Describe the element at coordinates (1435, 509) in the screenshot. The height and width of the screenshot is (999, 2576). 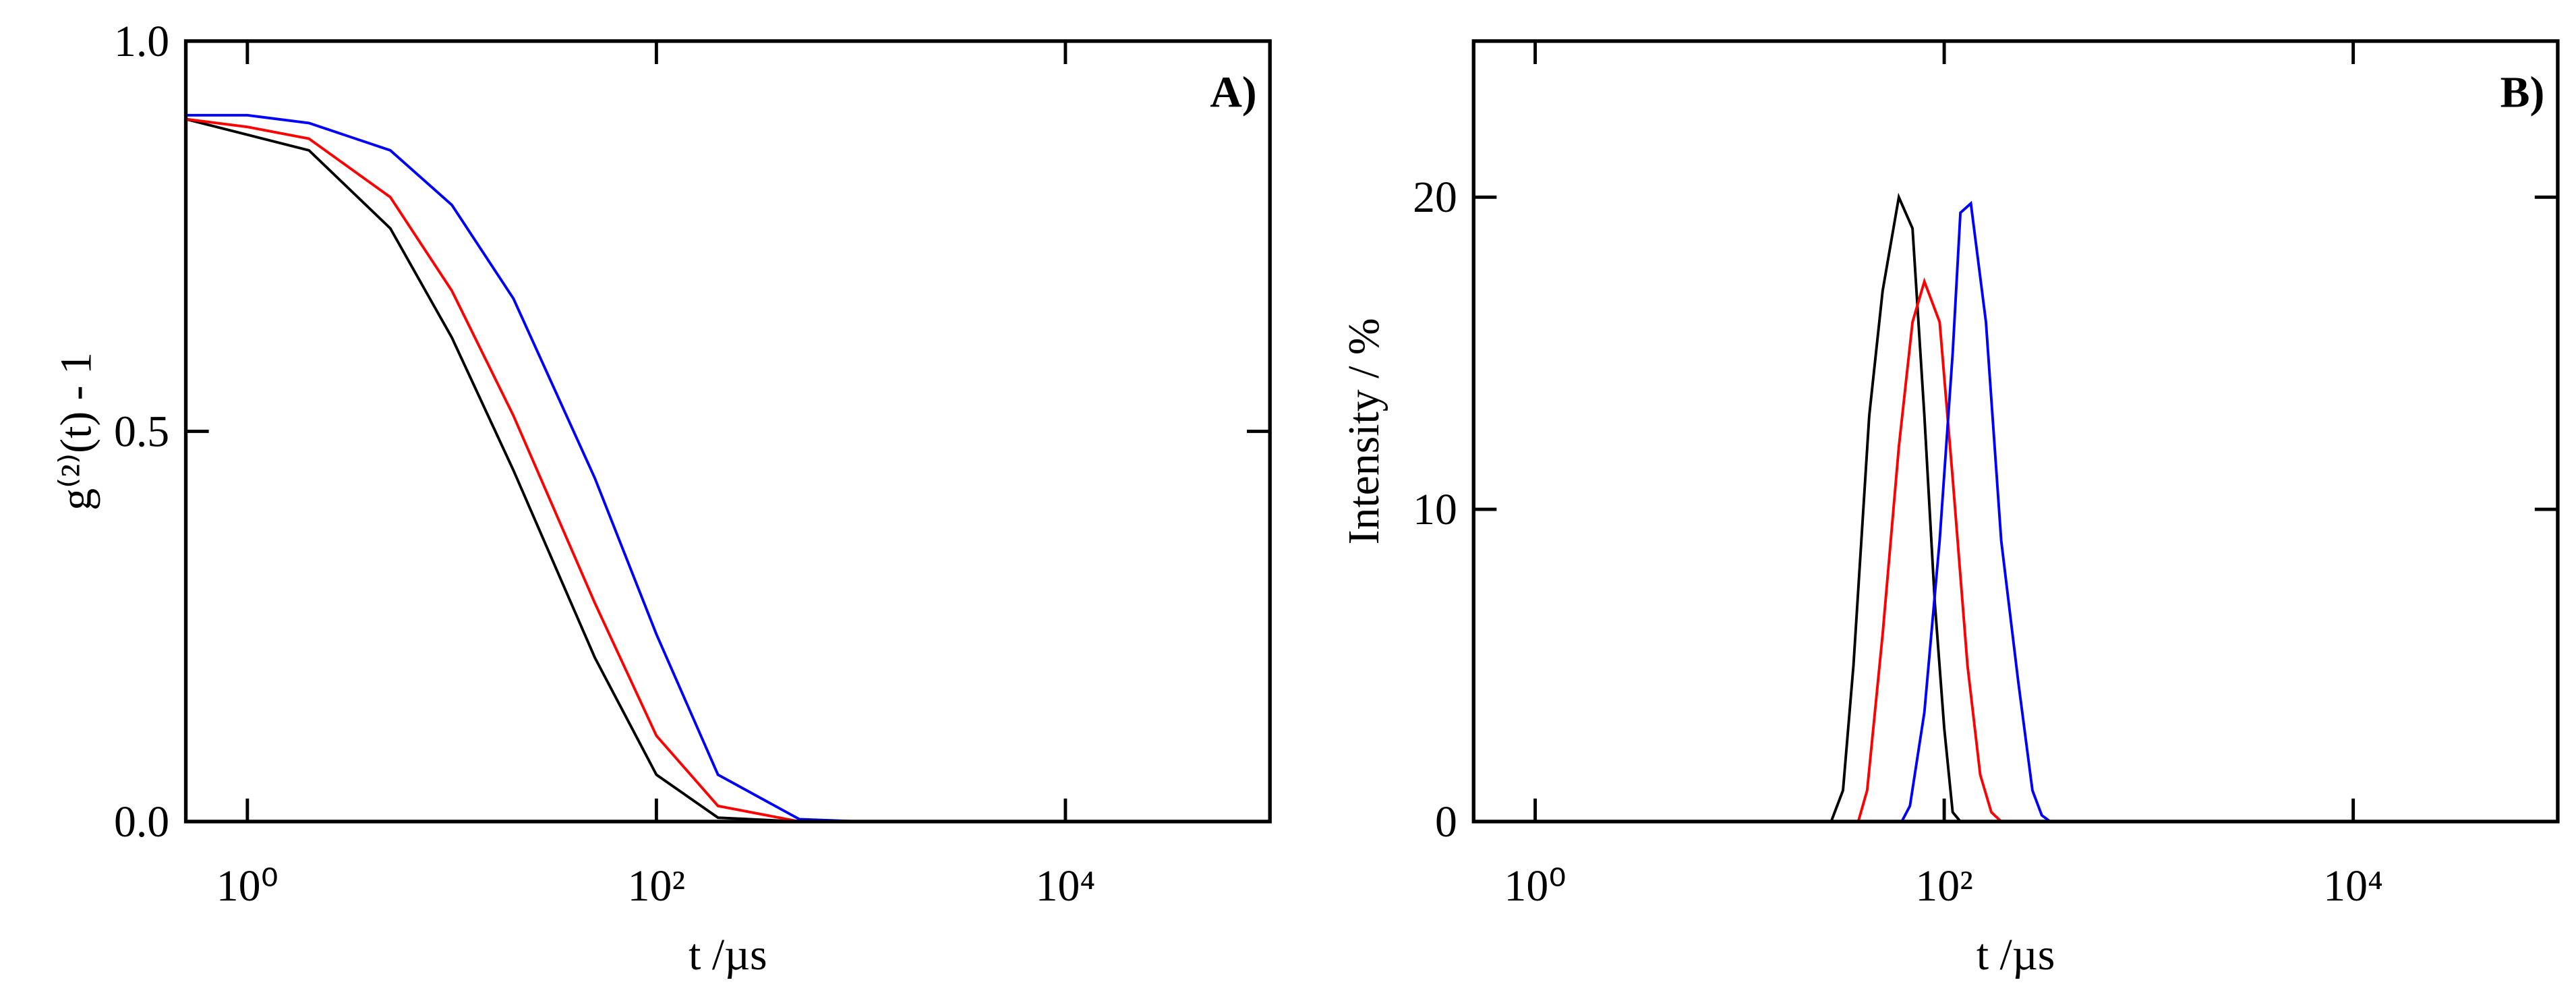
I see `y-tick-label: 10` at that location.